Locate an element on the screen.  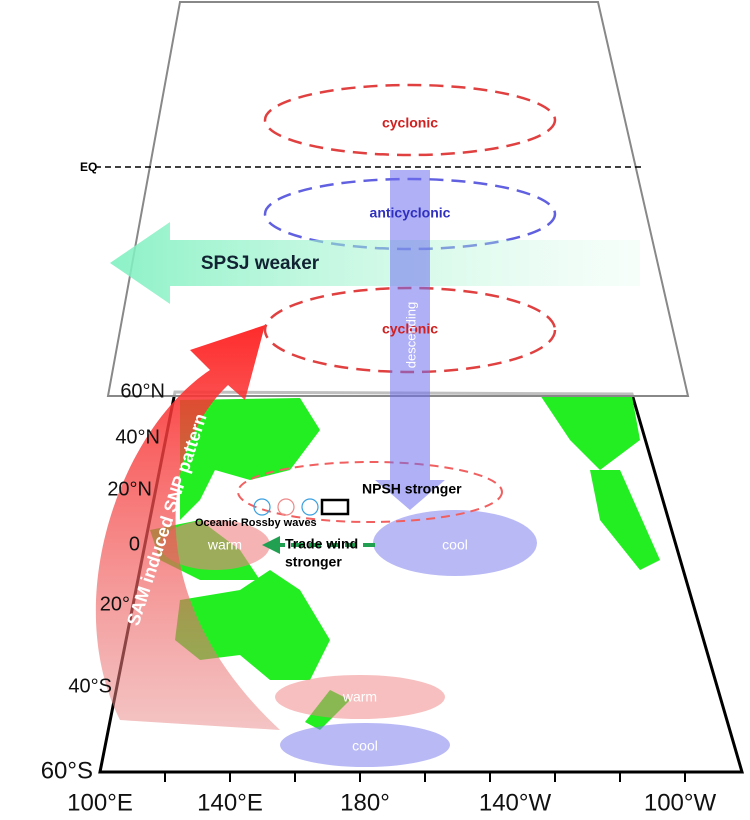
lat-label: 40°N is located at coordinates (137, 437).